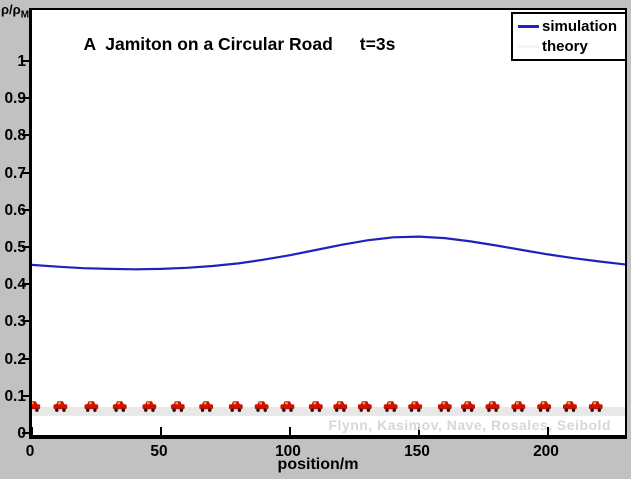 The width and height of the screenshot is (631, 479). What do you see at coordinates (15, 359) in the screenshot?
I see `y-tick-label: 0.2` at bounding box center [15, 359].